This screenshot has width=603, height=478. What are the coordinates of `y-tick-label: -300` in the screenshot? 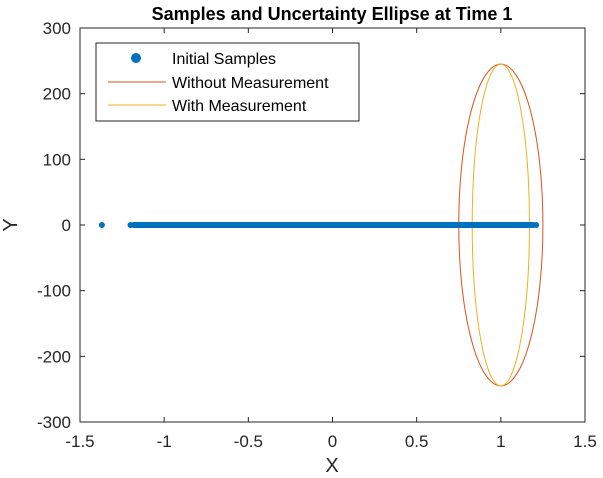 It's located at (54, 422).